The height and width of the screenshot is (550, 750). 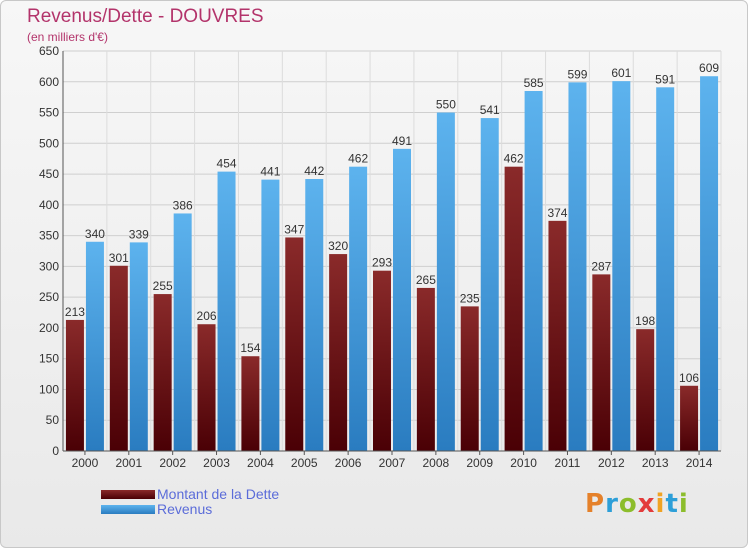 I want to click on value-label-debt: 213, so click(x=75, y=312).